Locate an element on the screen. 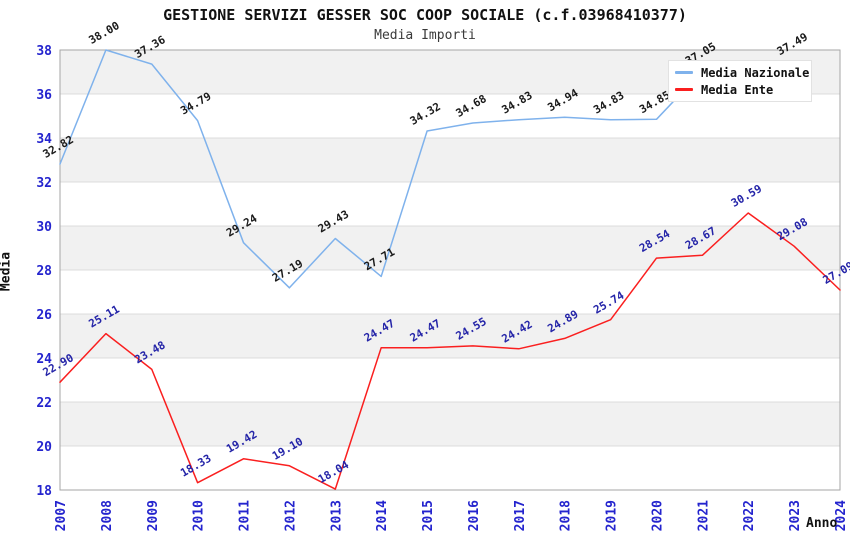  y-tick-label: 30 is located at coordinates (44, 227).